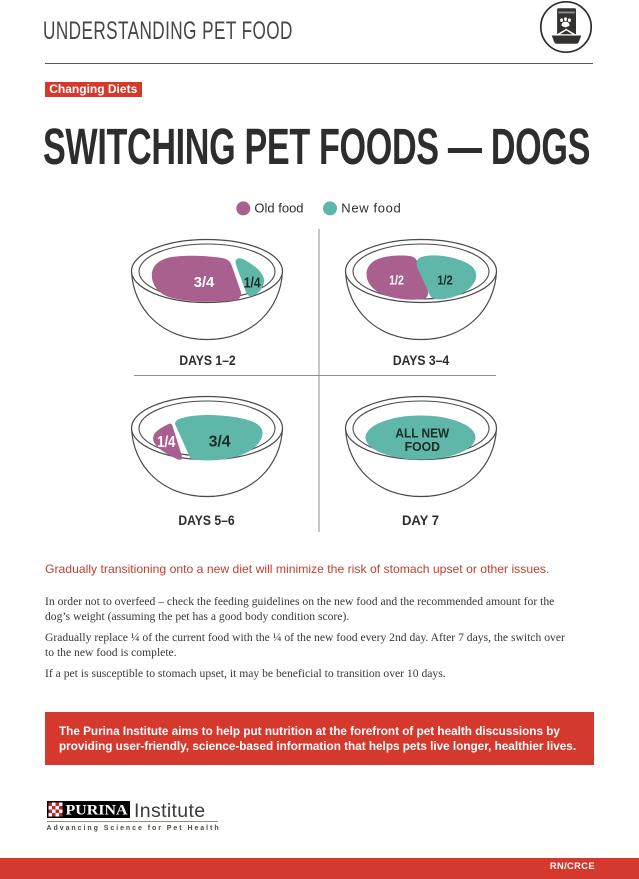  What do you see at coordinates (421, 360) in the screenshot?
I see `svg-text: DAYS 3–4` at bounding box center [421, 360].